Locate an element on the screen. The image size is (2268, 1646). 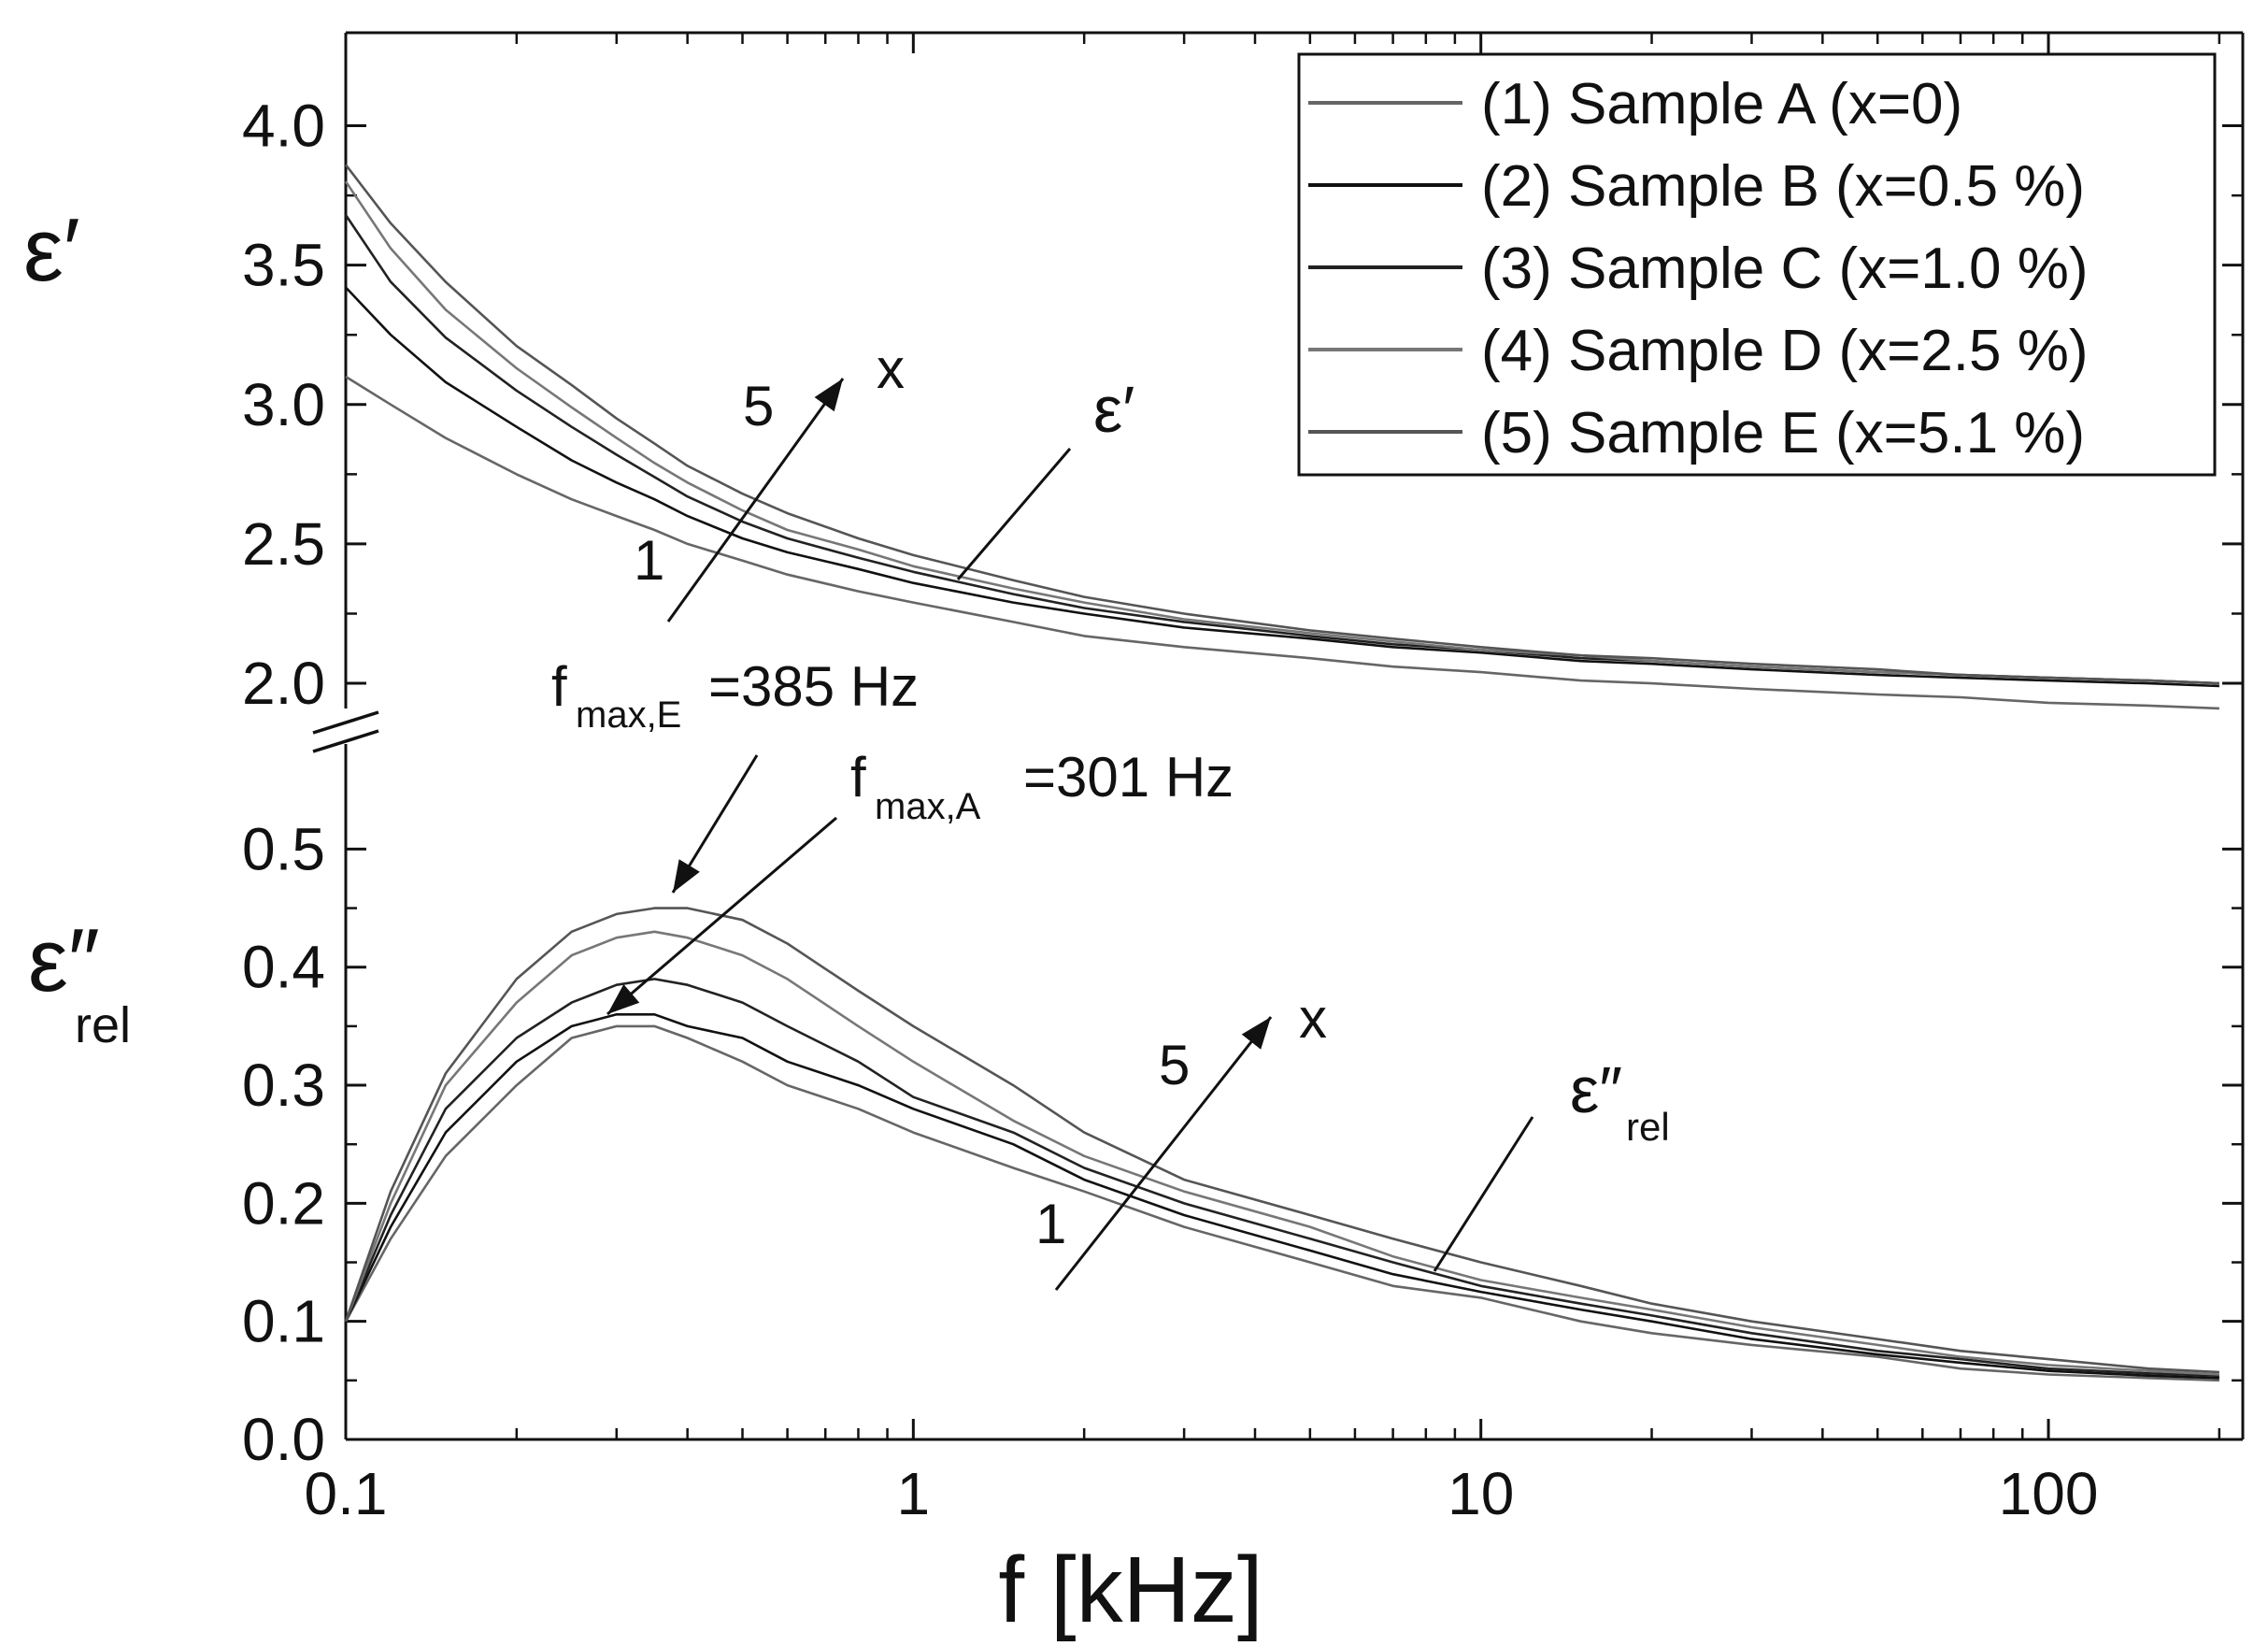
y-axis-title-lower-subscript: rel is located at coordinates (103, 1025).